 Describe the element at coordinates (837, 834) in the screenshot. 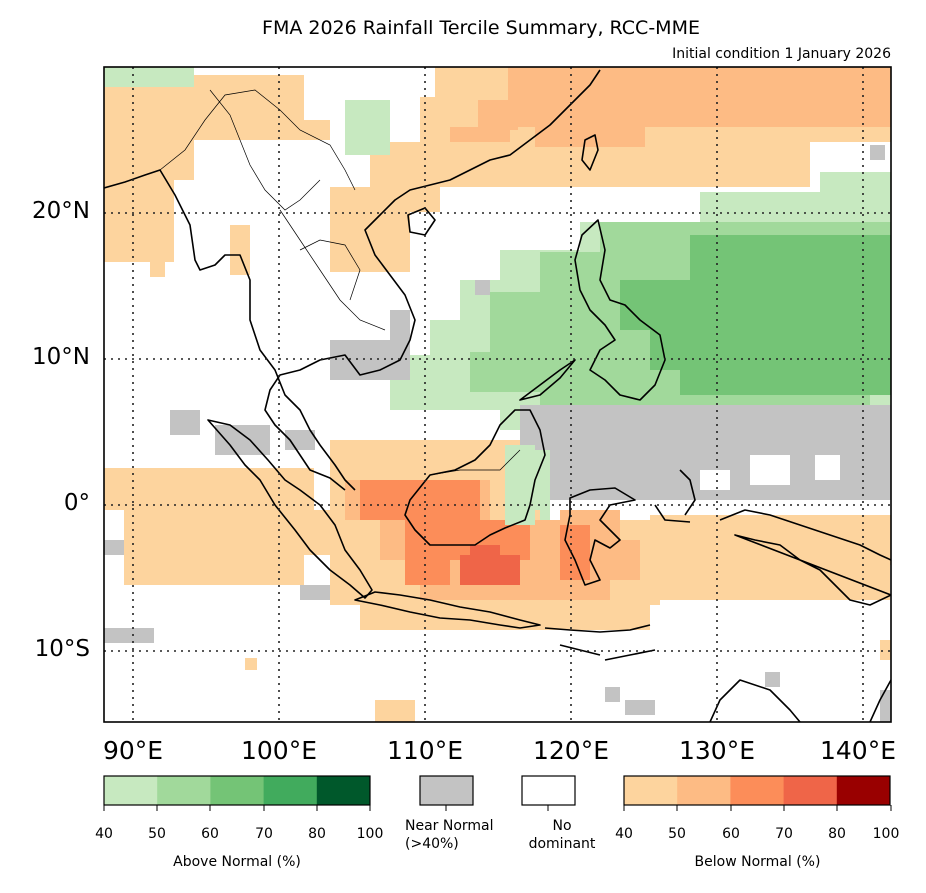

I see `below-tick-80: 80` at that location.